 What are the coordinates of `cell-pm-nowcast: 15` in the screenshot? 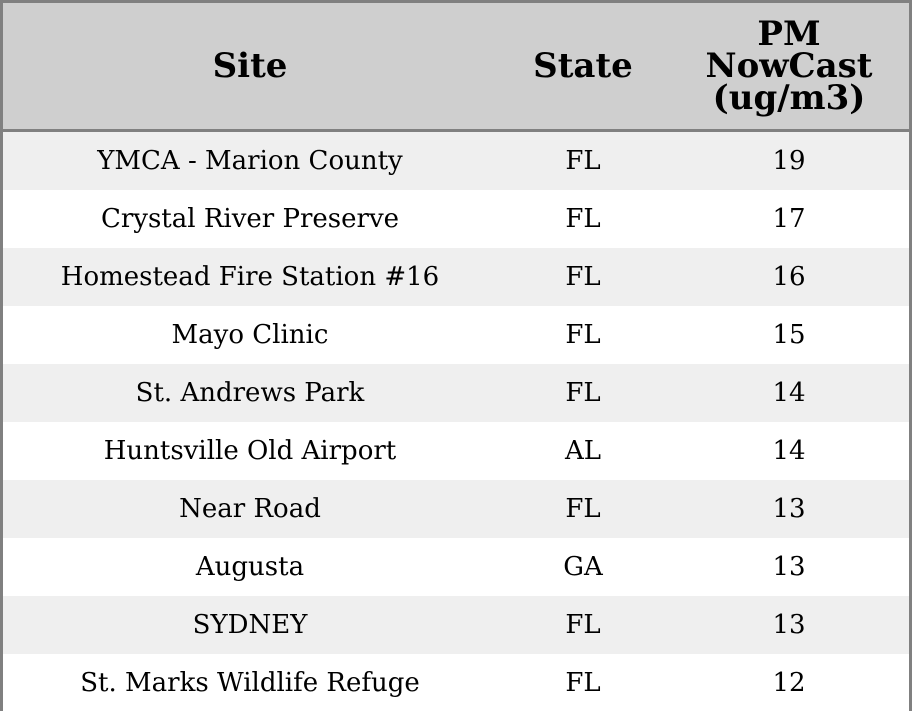 It's located at (789, 335).